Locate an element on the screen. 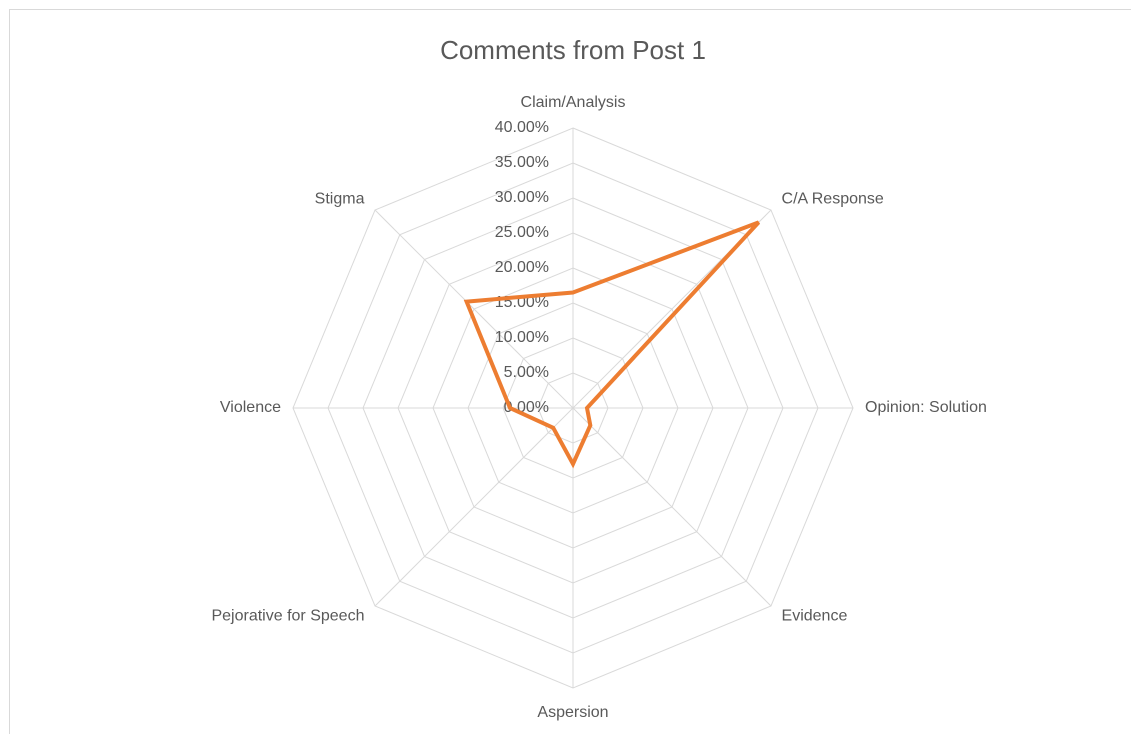  category-label: Claim/Analysis is located at coordinates (573, 102).